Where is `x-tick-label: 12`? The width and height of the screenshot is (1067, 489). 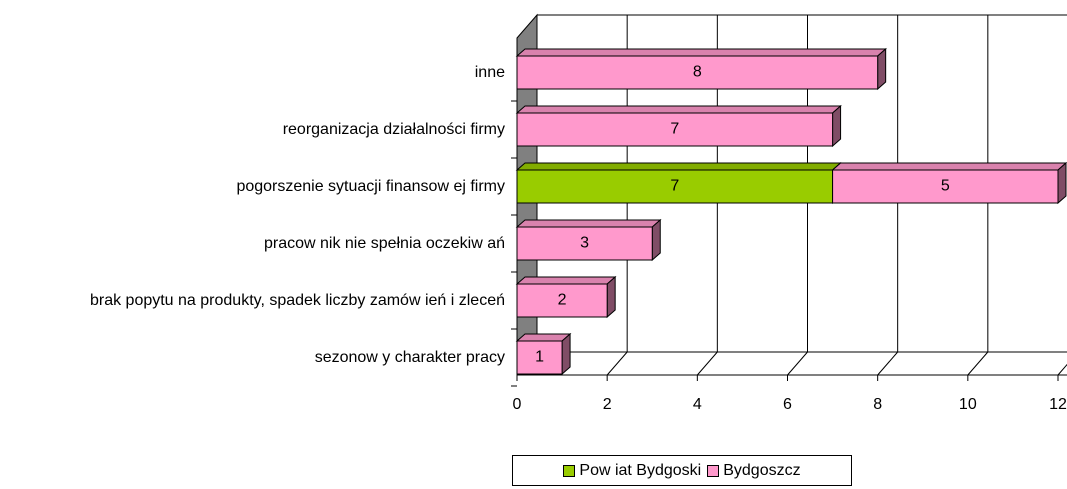
x-tick-label: 12 is located at coordinates (1058, 404).